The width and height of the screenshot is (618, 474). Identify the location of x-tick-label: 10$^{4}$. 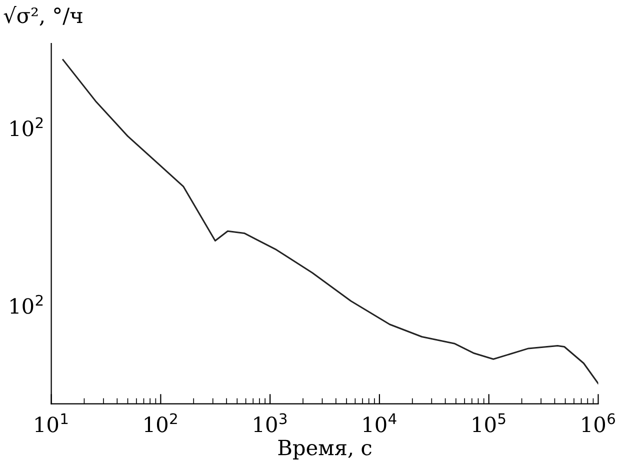
(380, 422).